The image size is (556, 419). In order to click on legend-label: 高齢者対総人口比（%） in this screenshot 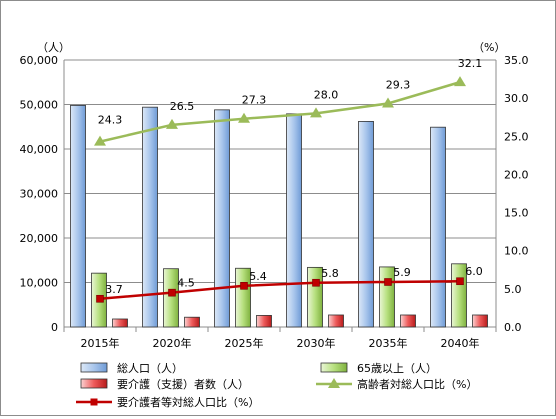, I will do `click(417, 384)`.